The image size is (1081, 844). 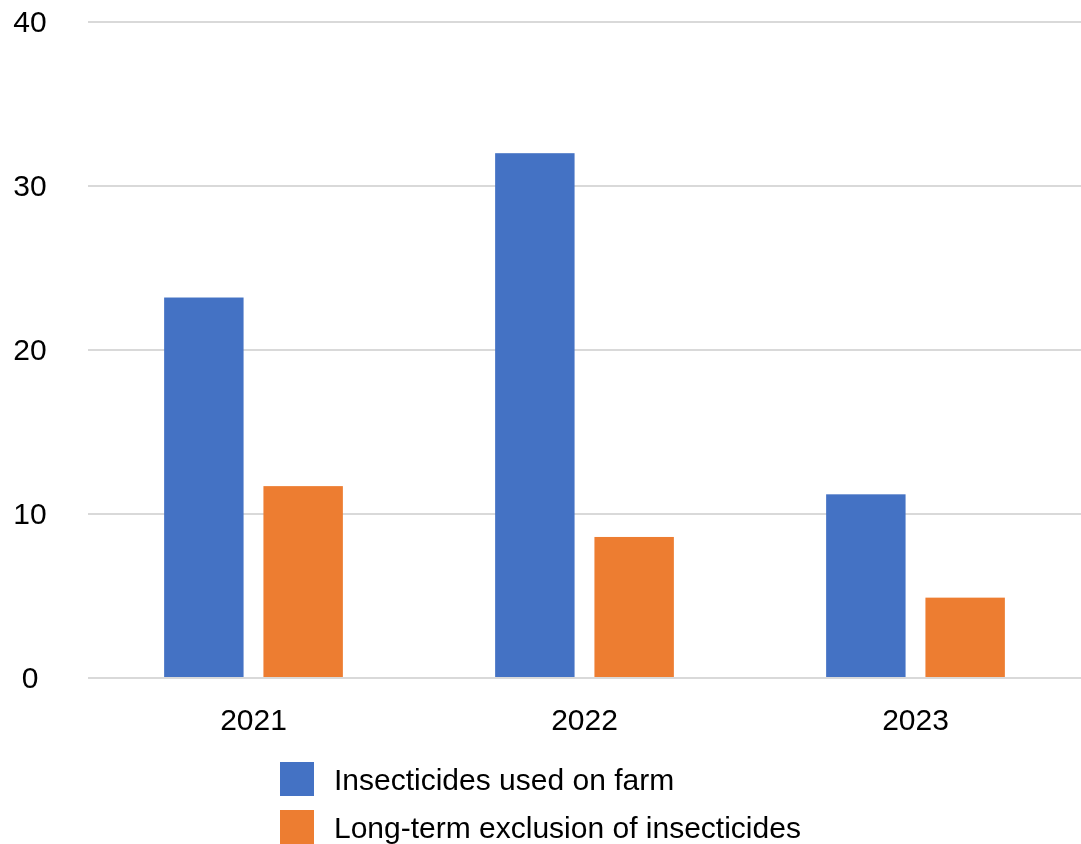 What do you see at coordinates (30, 349) in the screenshot?
I see `y-tick-label: 20` at bounding box center [30, 349].